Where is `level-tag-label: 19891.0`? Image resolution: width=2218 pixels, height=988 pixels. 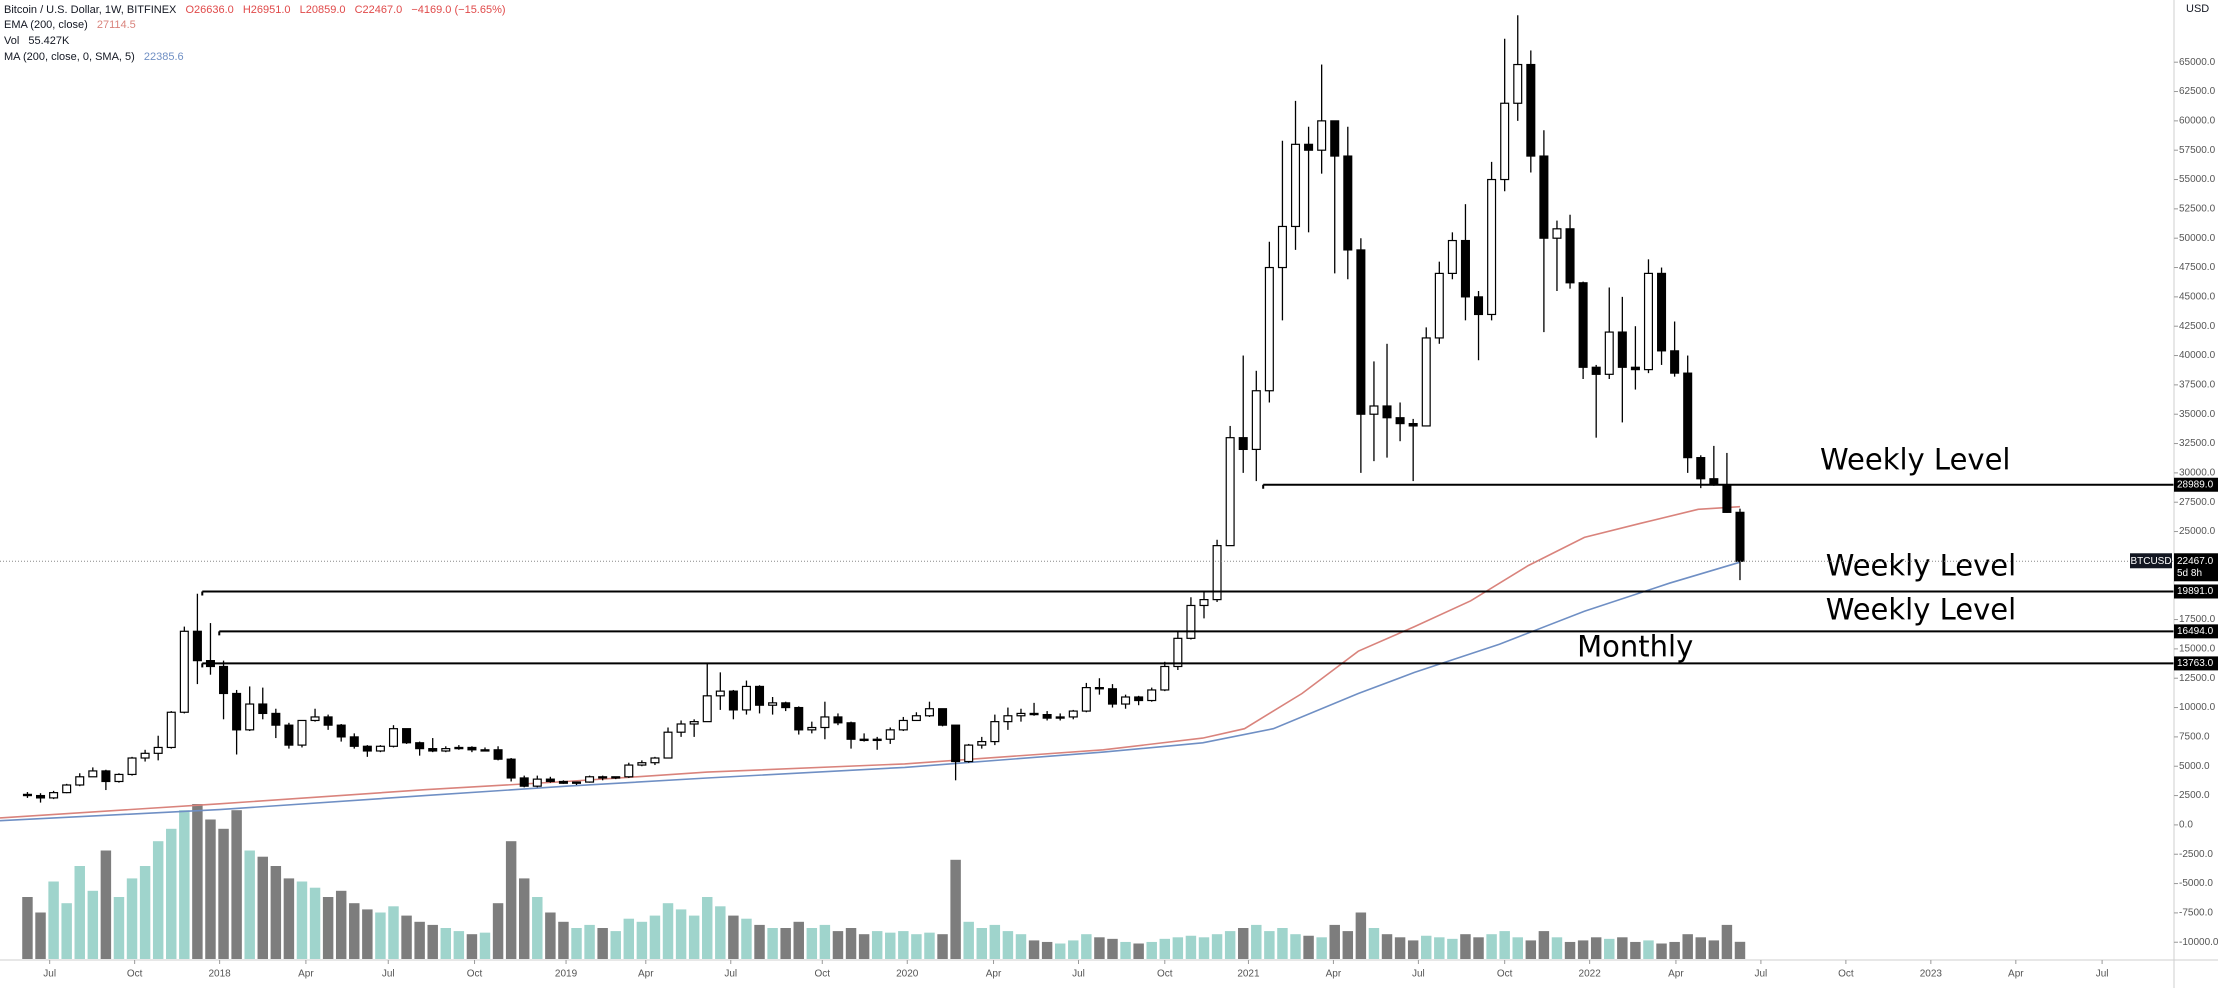 level-tag-label: 19891.0 is located at coordinates (2195, 591).